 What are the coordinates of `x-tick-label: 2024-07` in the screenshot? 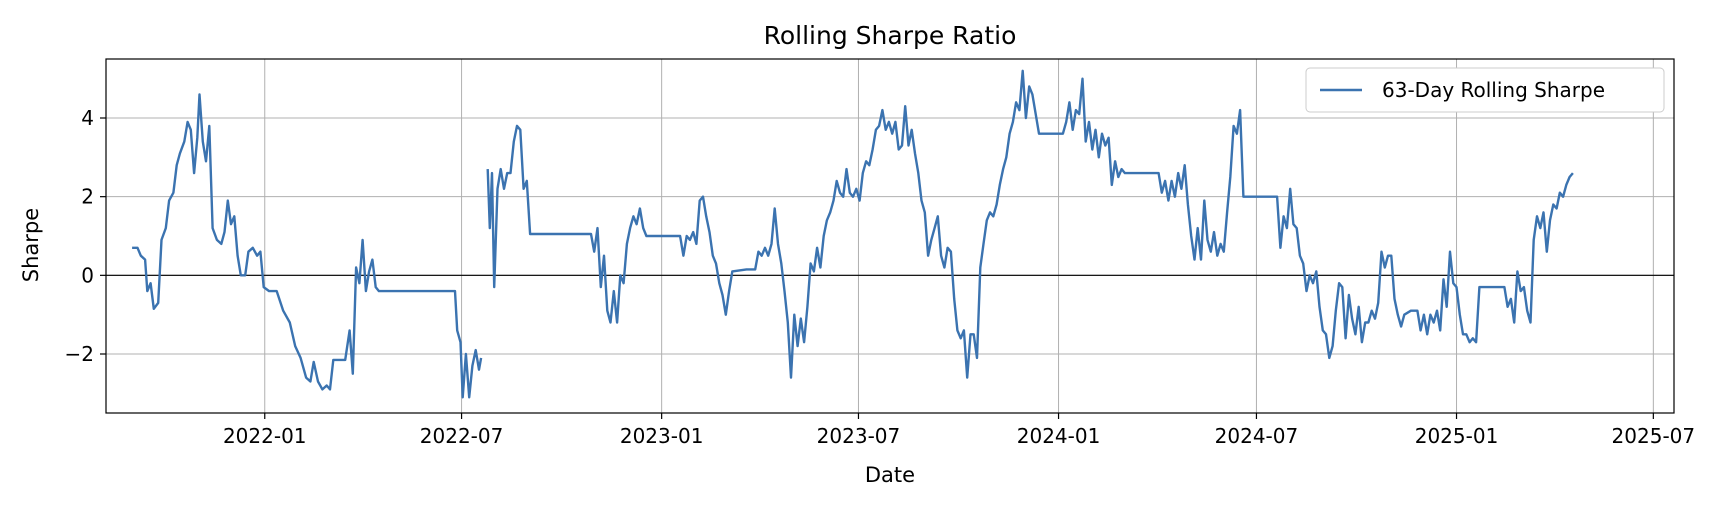 It's located at (1257, 436).